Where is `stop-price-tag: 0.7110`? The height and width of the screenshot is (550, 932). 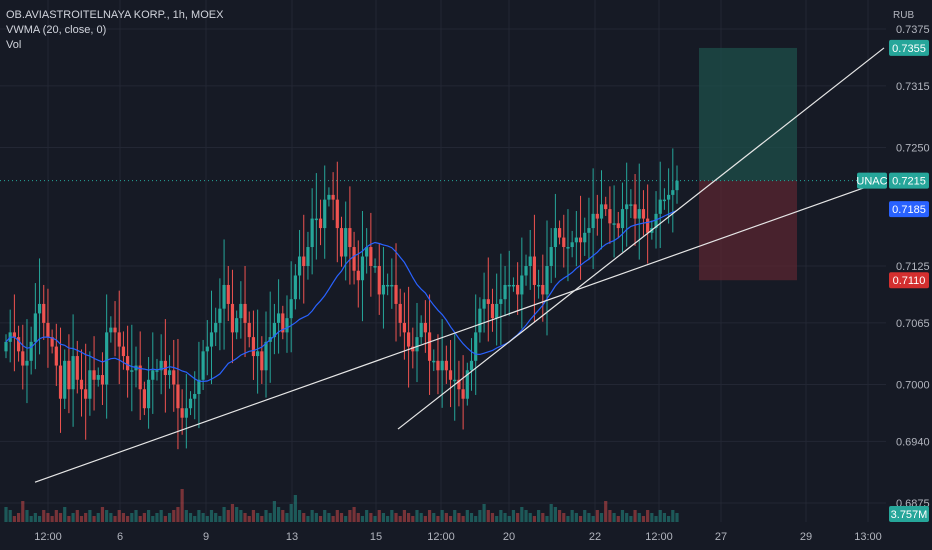 stop-price-tag: 0.7110 is located at coordinates (909, 281).